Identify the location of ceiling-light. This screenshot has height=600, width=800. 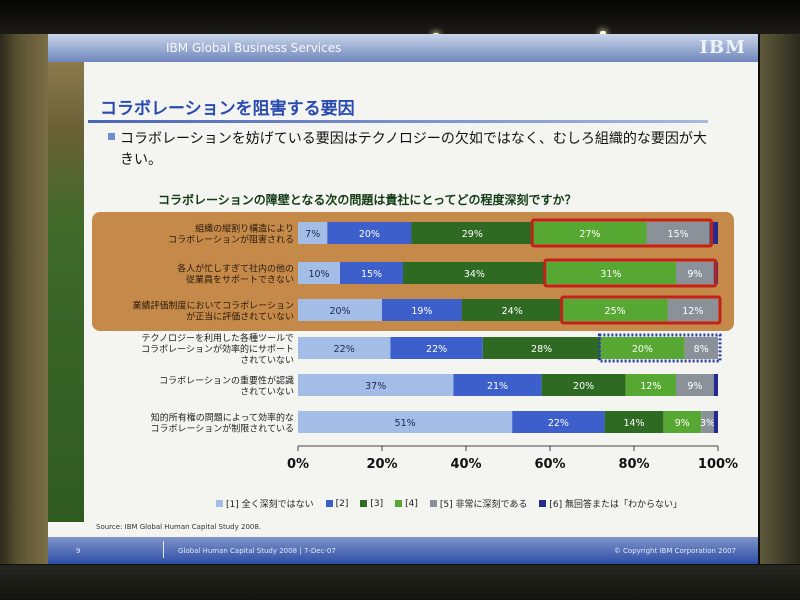
(603, 33).